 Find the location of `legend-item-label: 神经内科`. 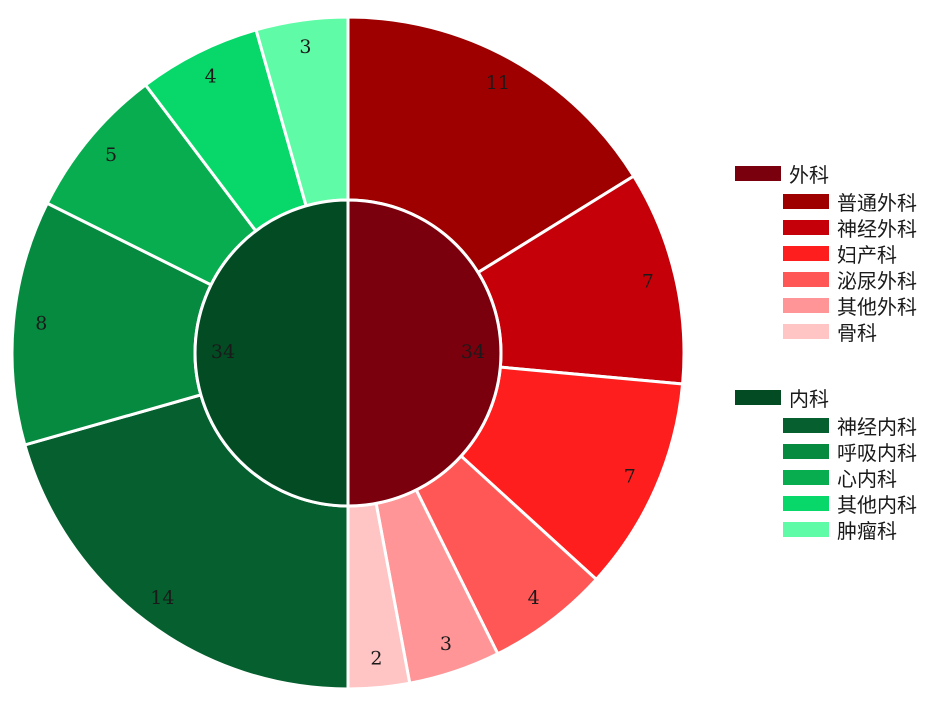

legend-item-label: 神经内科 is located at coordinates (877, 426).